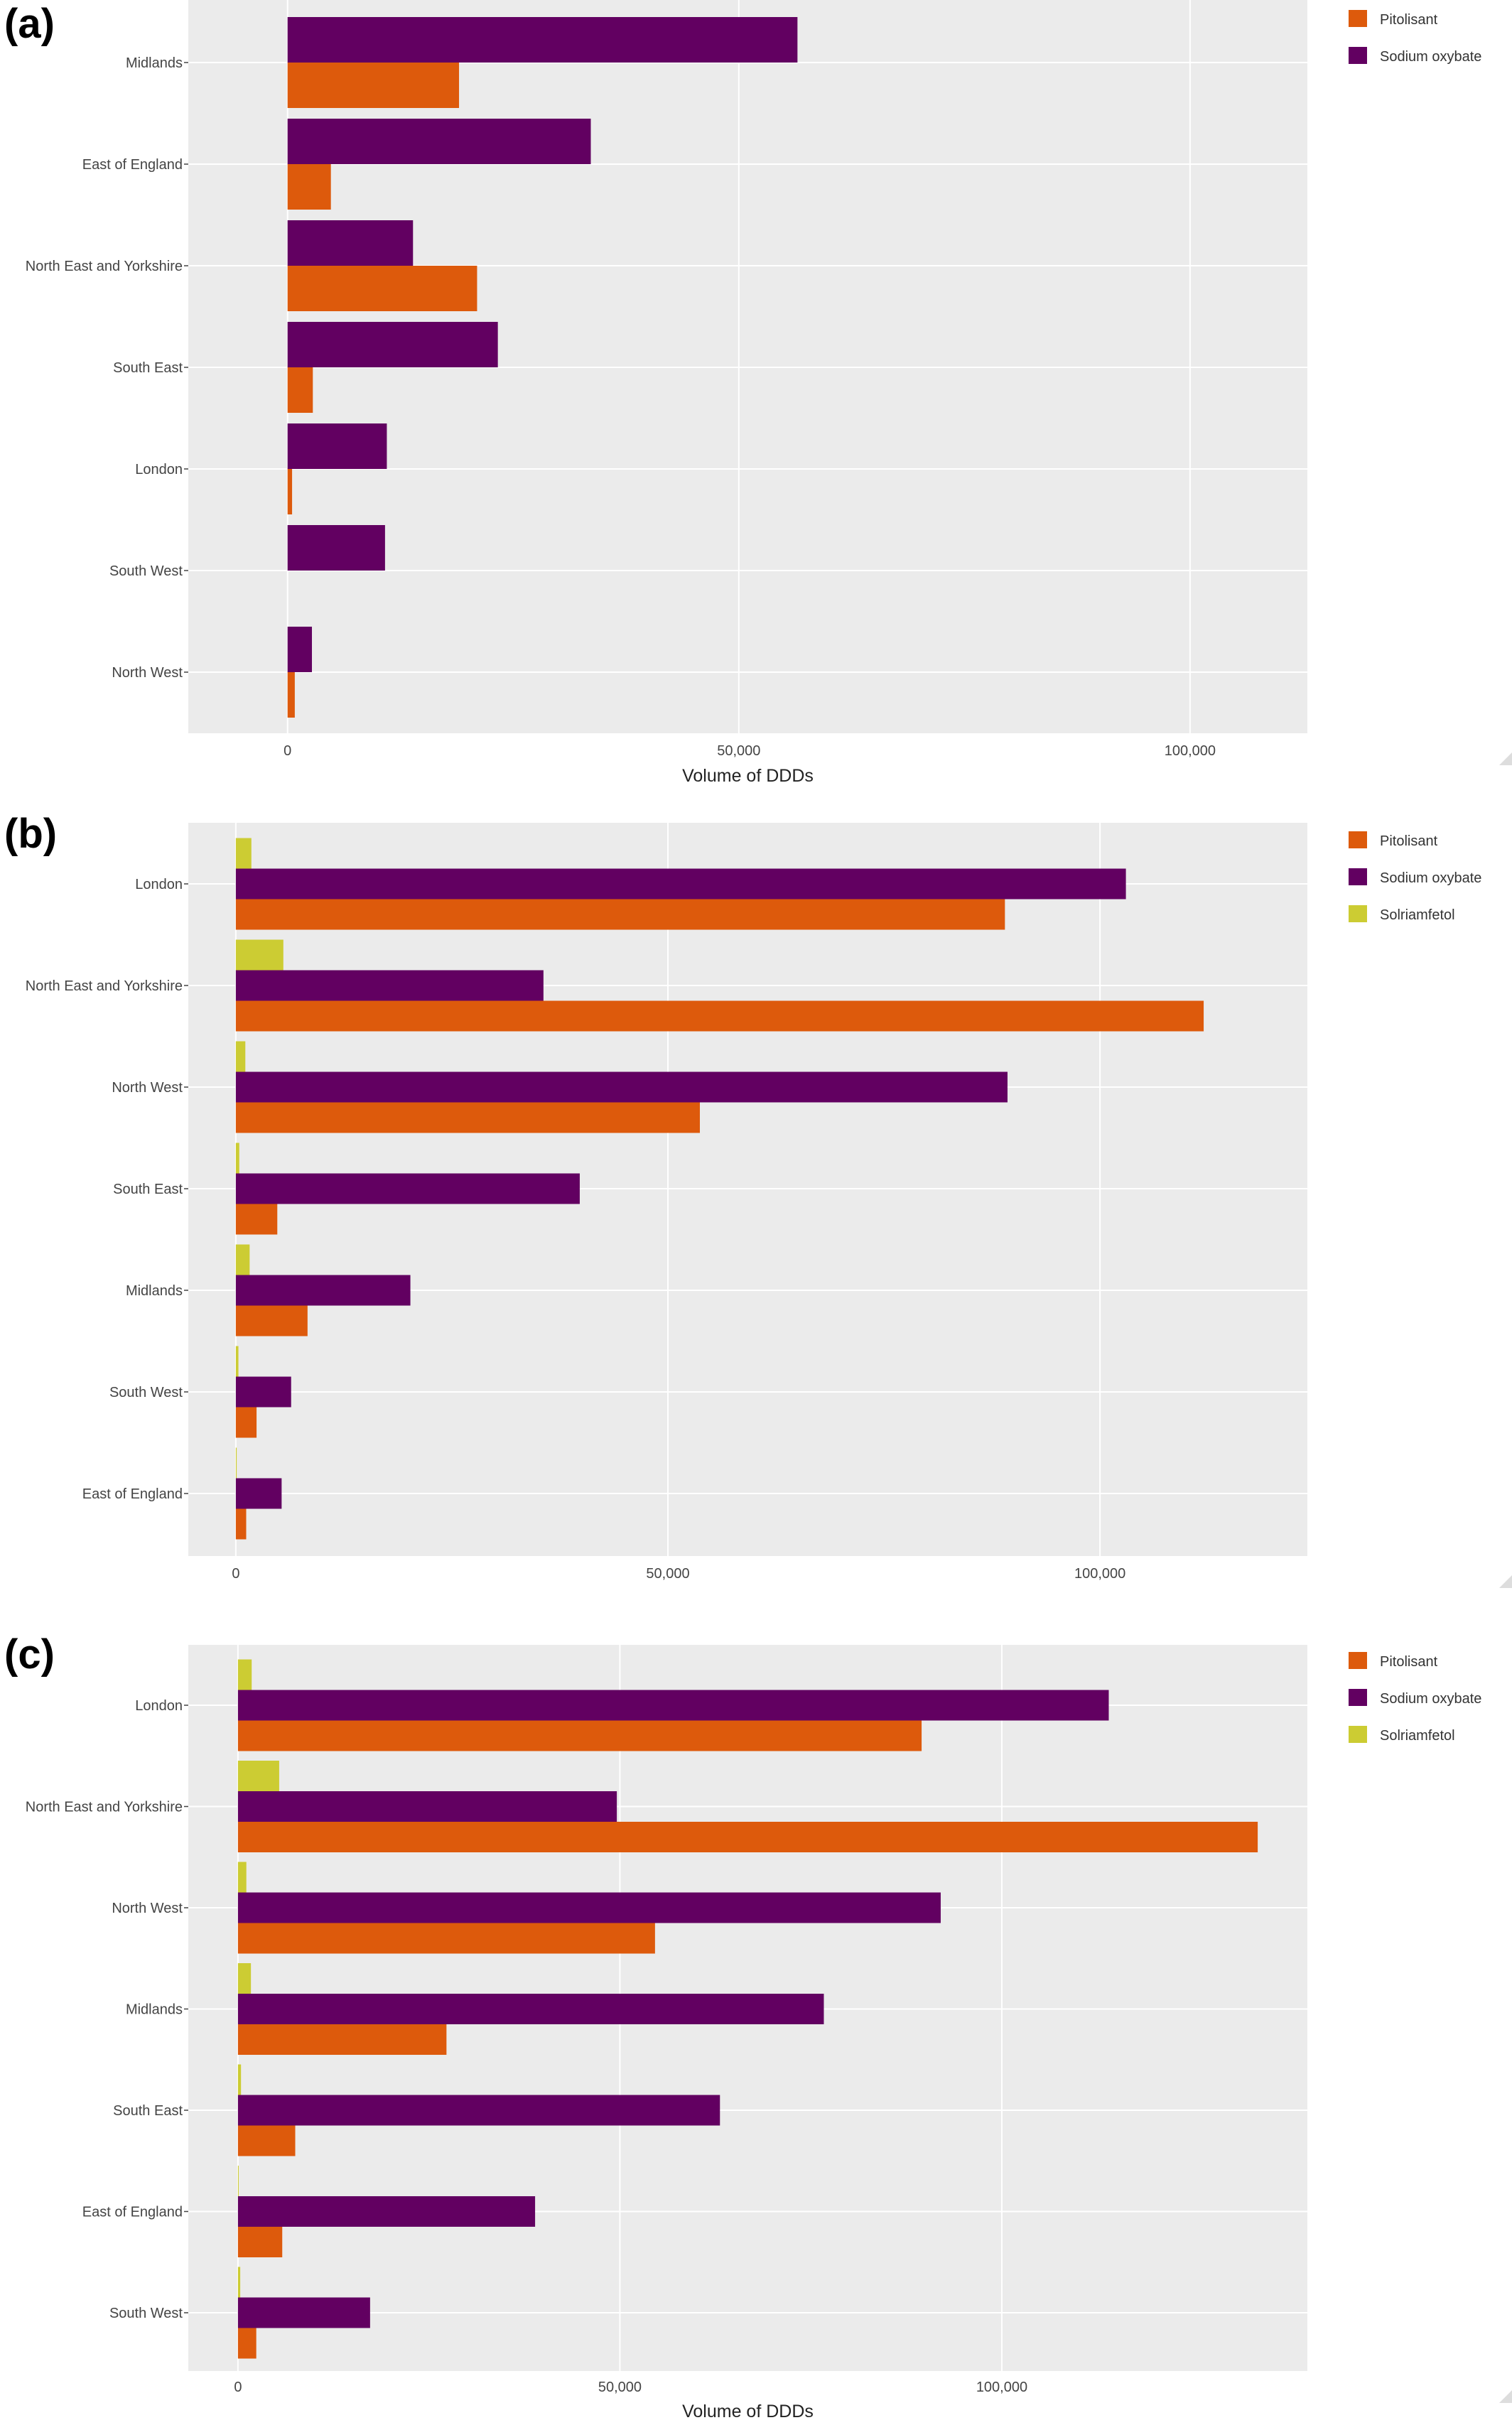 This screenshot has height=2425, width=1512. I want to click on panel-label: (a), so click(29, 24).